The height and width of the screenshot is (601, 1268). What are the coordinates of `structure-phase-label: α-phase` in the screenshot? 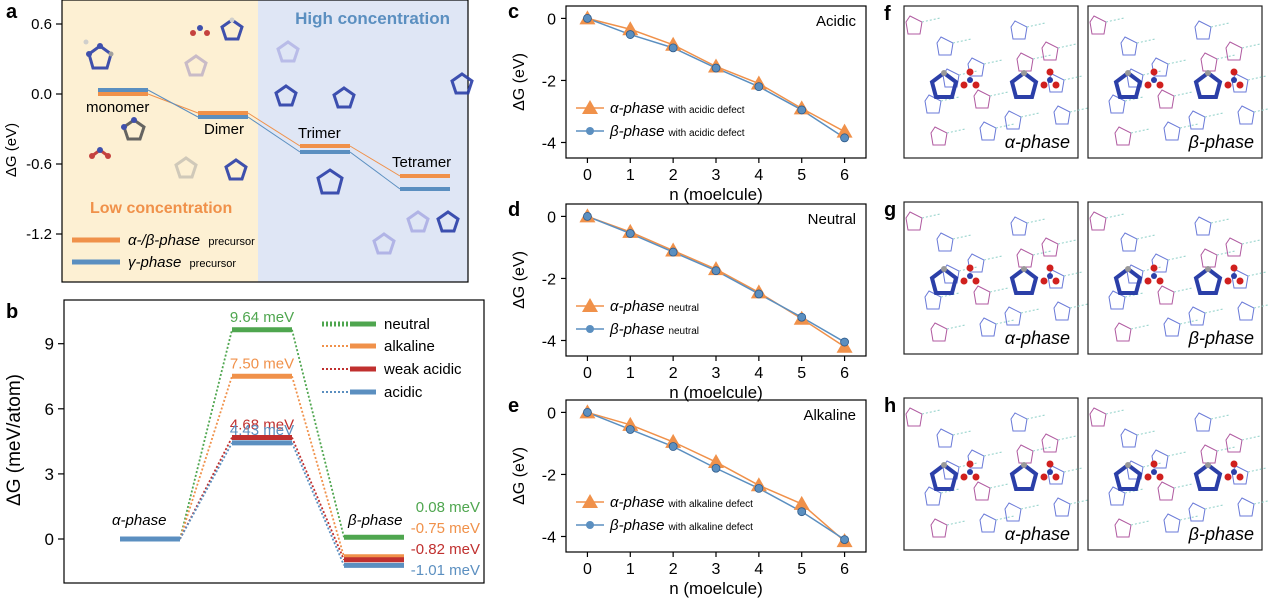 It's located at (1037, 142).